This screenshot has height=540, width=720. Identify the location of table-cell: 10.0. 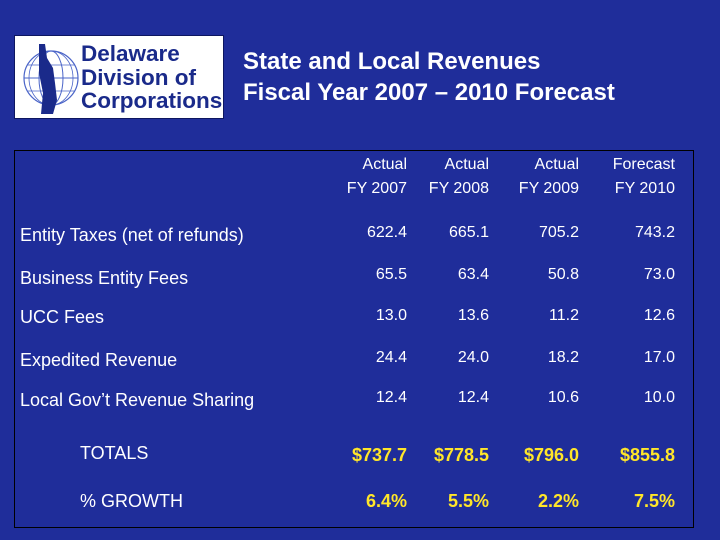
(659, 397).